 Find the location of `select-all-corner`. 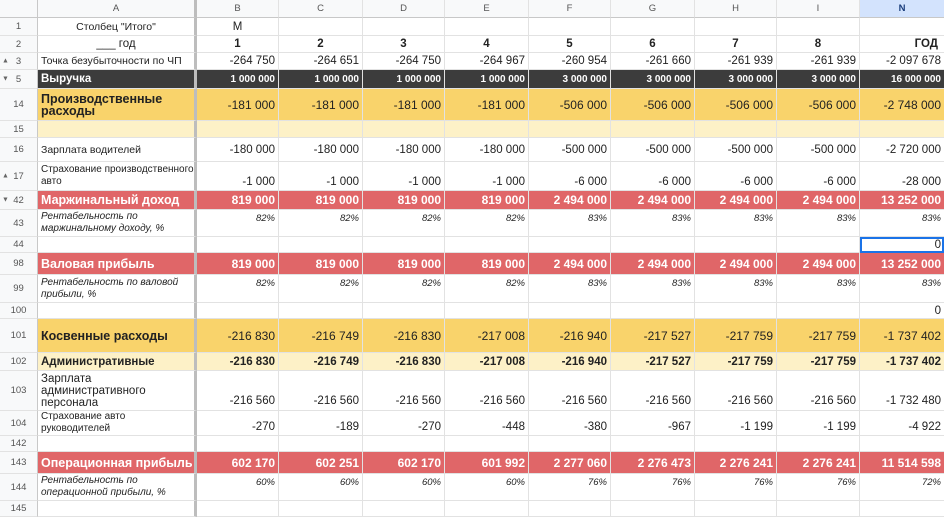

select-all-corner is located at coordinates (19, 9).